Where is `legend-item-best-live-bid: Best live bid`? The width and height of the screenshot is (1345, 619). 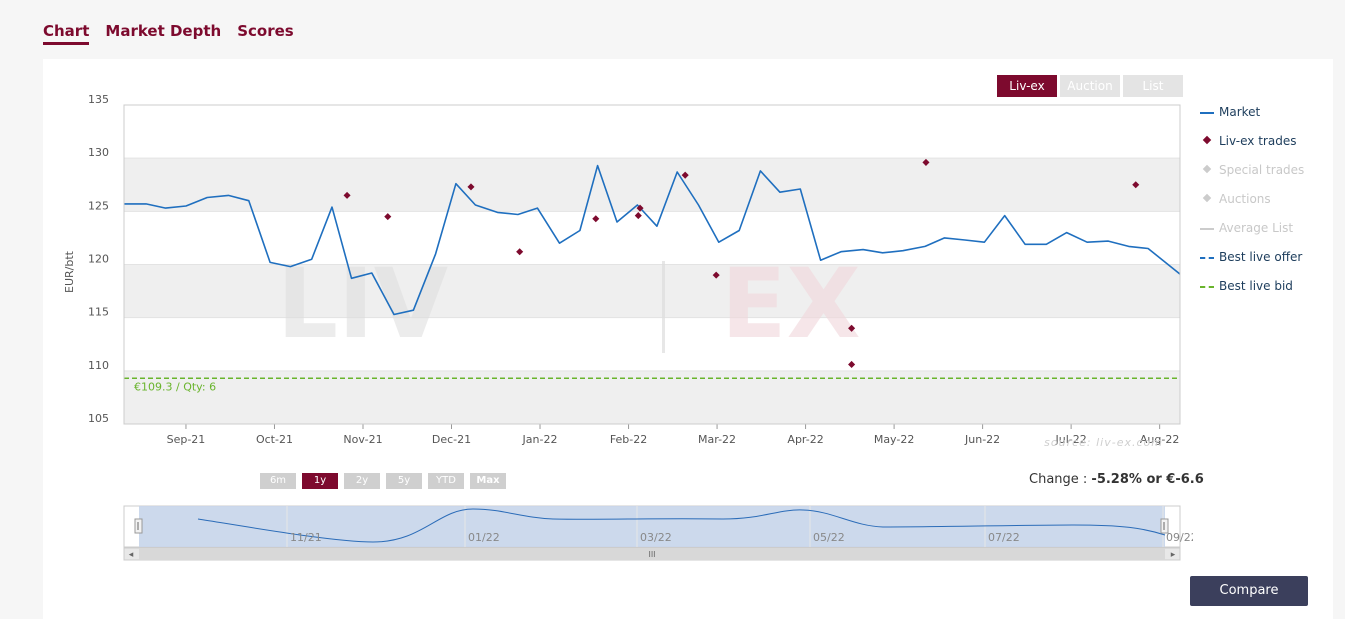
legend-item-best-live-bid: Best live bid is located at coordinates (1252, 293).